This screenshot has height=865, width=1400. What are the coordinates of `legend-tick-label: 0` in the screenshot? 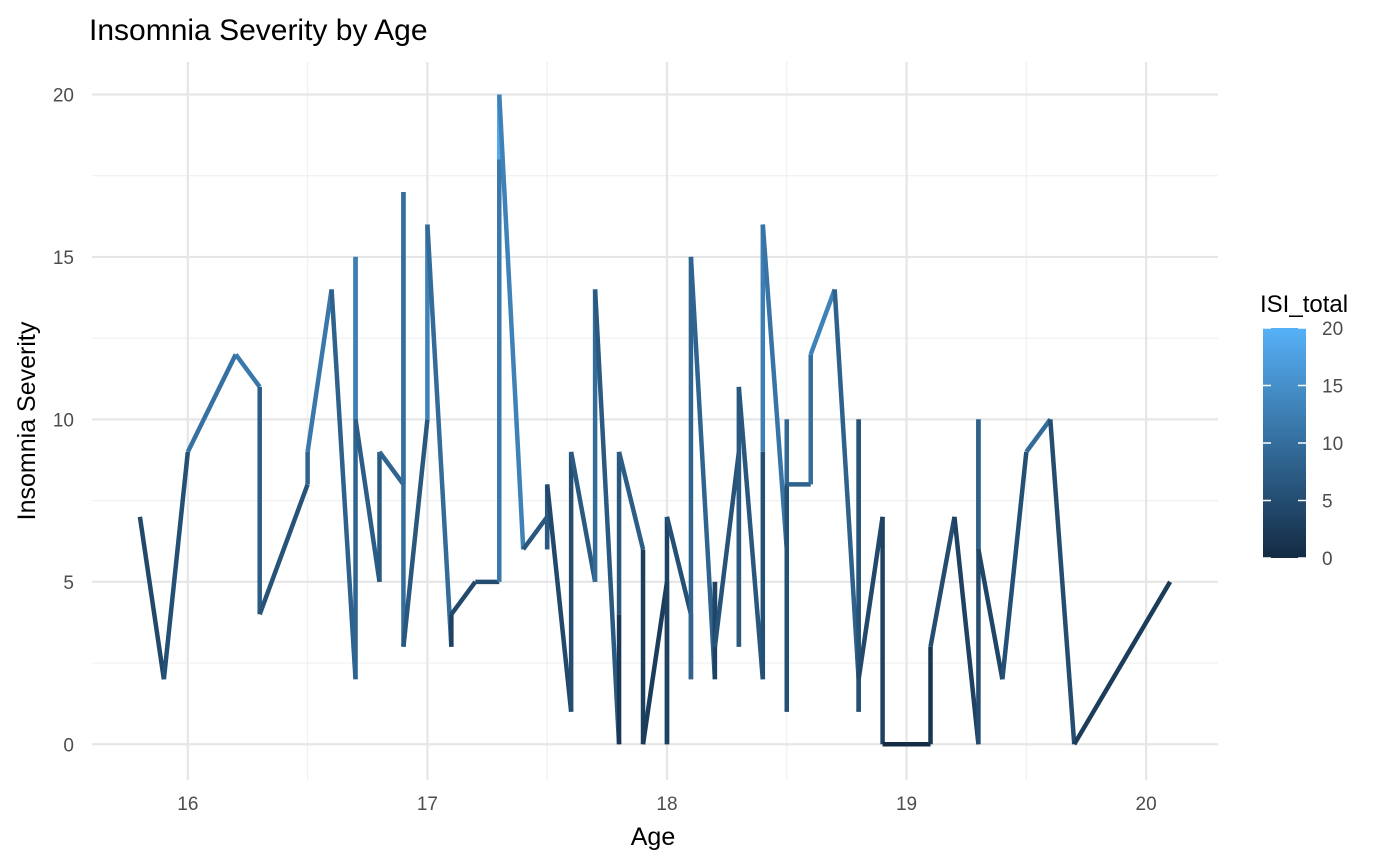 It's located at (1327, 559).